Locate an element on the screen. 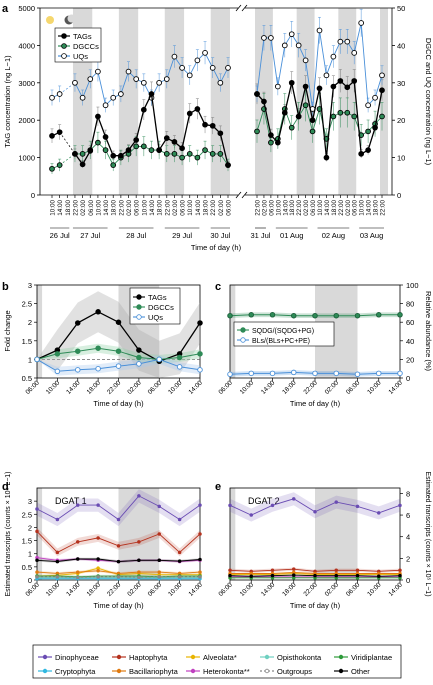 This screenshot has width=433, height=685. legend: SQDG/(SQDG+PG) BLs/(BLs+PC+PE) is located at coordinates (284, 334).